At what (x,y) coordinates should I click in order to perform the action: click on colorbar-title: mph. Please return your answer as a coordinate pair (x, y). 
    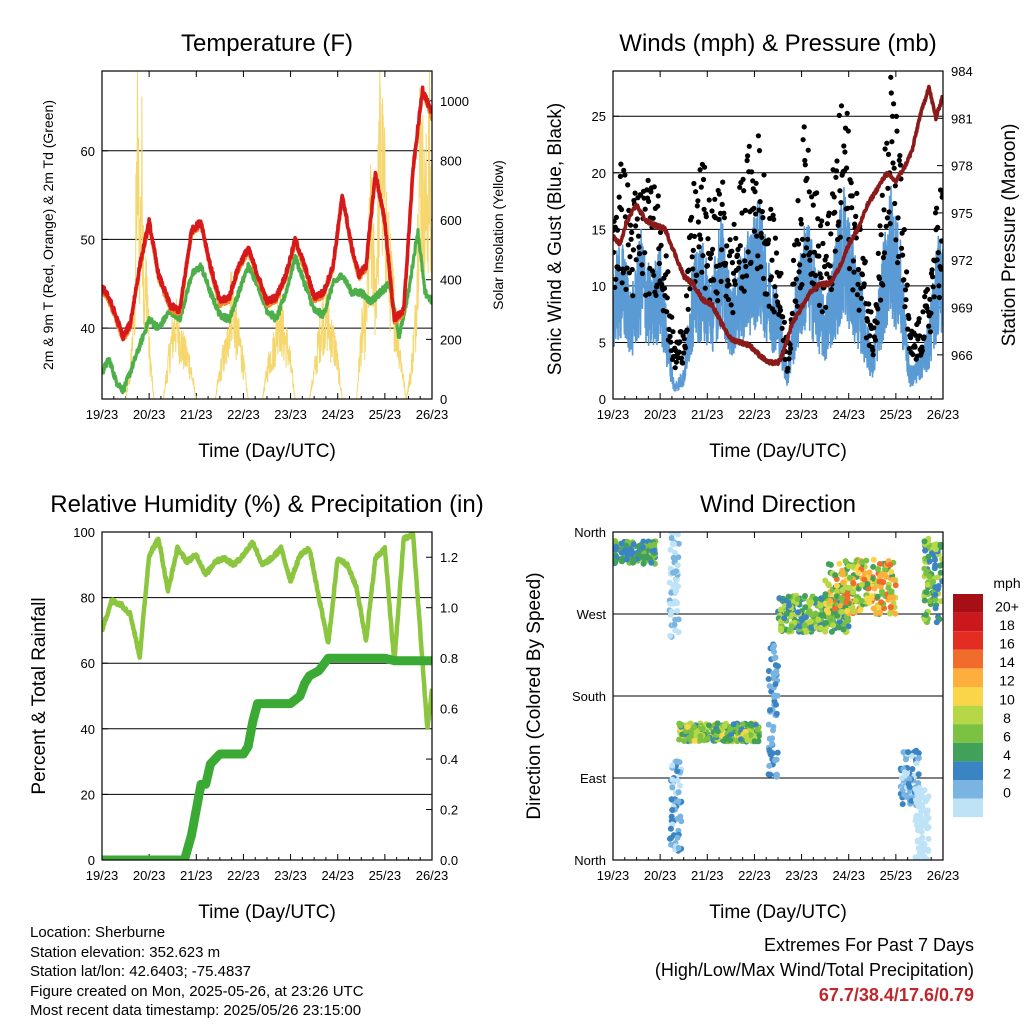
    Looking at the image, I should click on (1006, 583).